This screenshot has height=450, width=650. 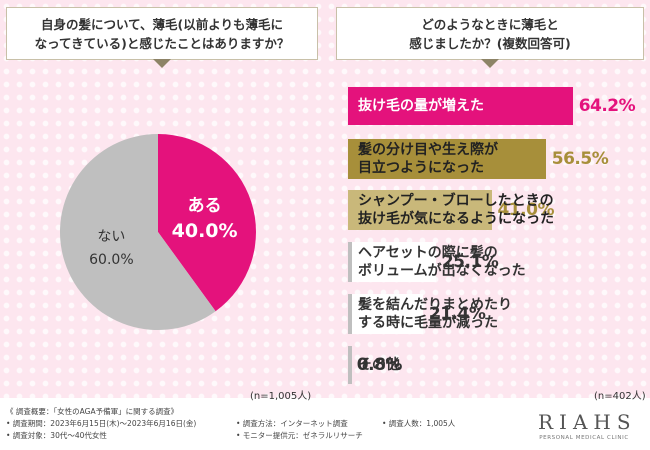 I want to click on bar-row-4: 髪を結んだりまとめたり する時に毛量が減った 21.4%, so click(x=430, y=314).